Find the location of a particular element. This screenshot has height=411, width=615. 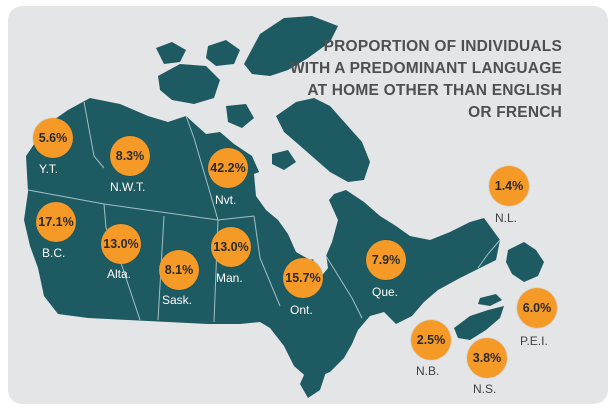

pei-shape is located at coordinates (490, 300).